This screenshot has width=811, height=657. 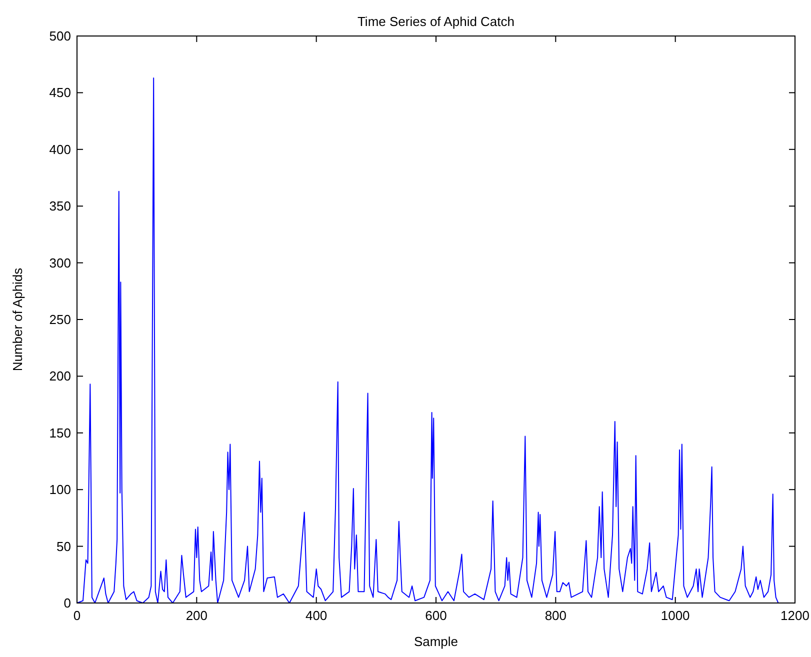 What do you see at coordinates (675, 615) in the screenshot?
I see `x-tick-label: 1000` at bounding box center [675, 615].